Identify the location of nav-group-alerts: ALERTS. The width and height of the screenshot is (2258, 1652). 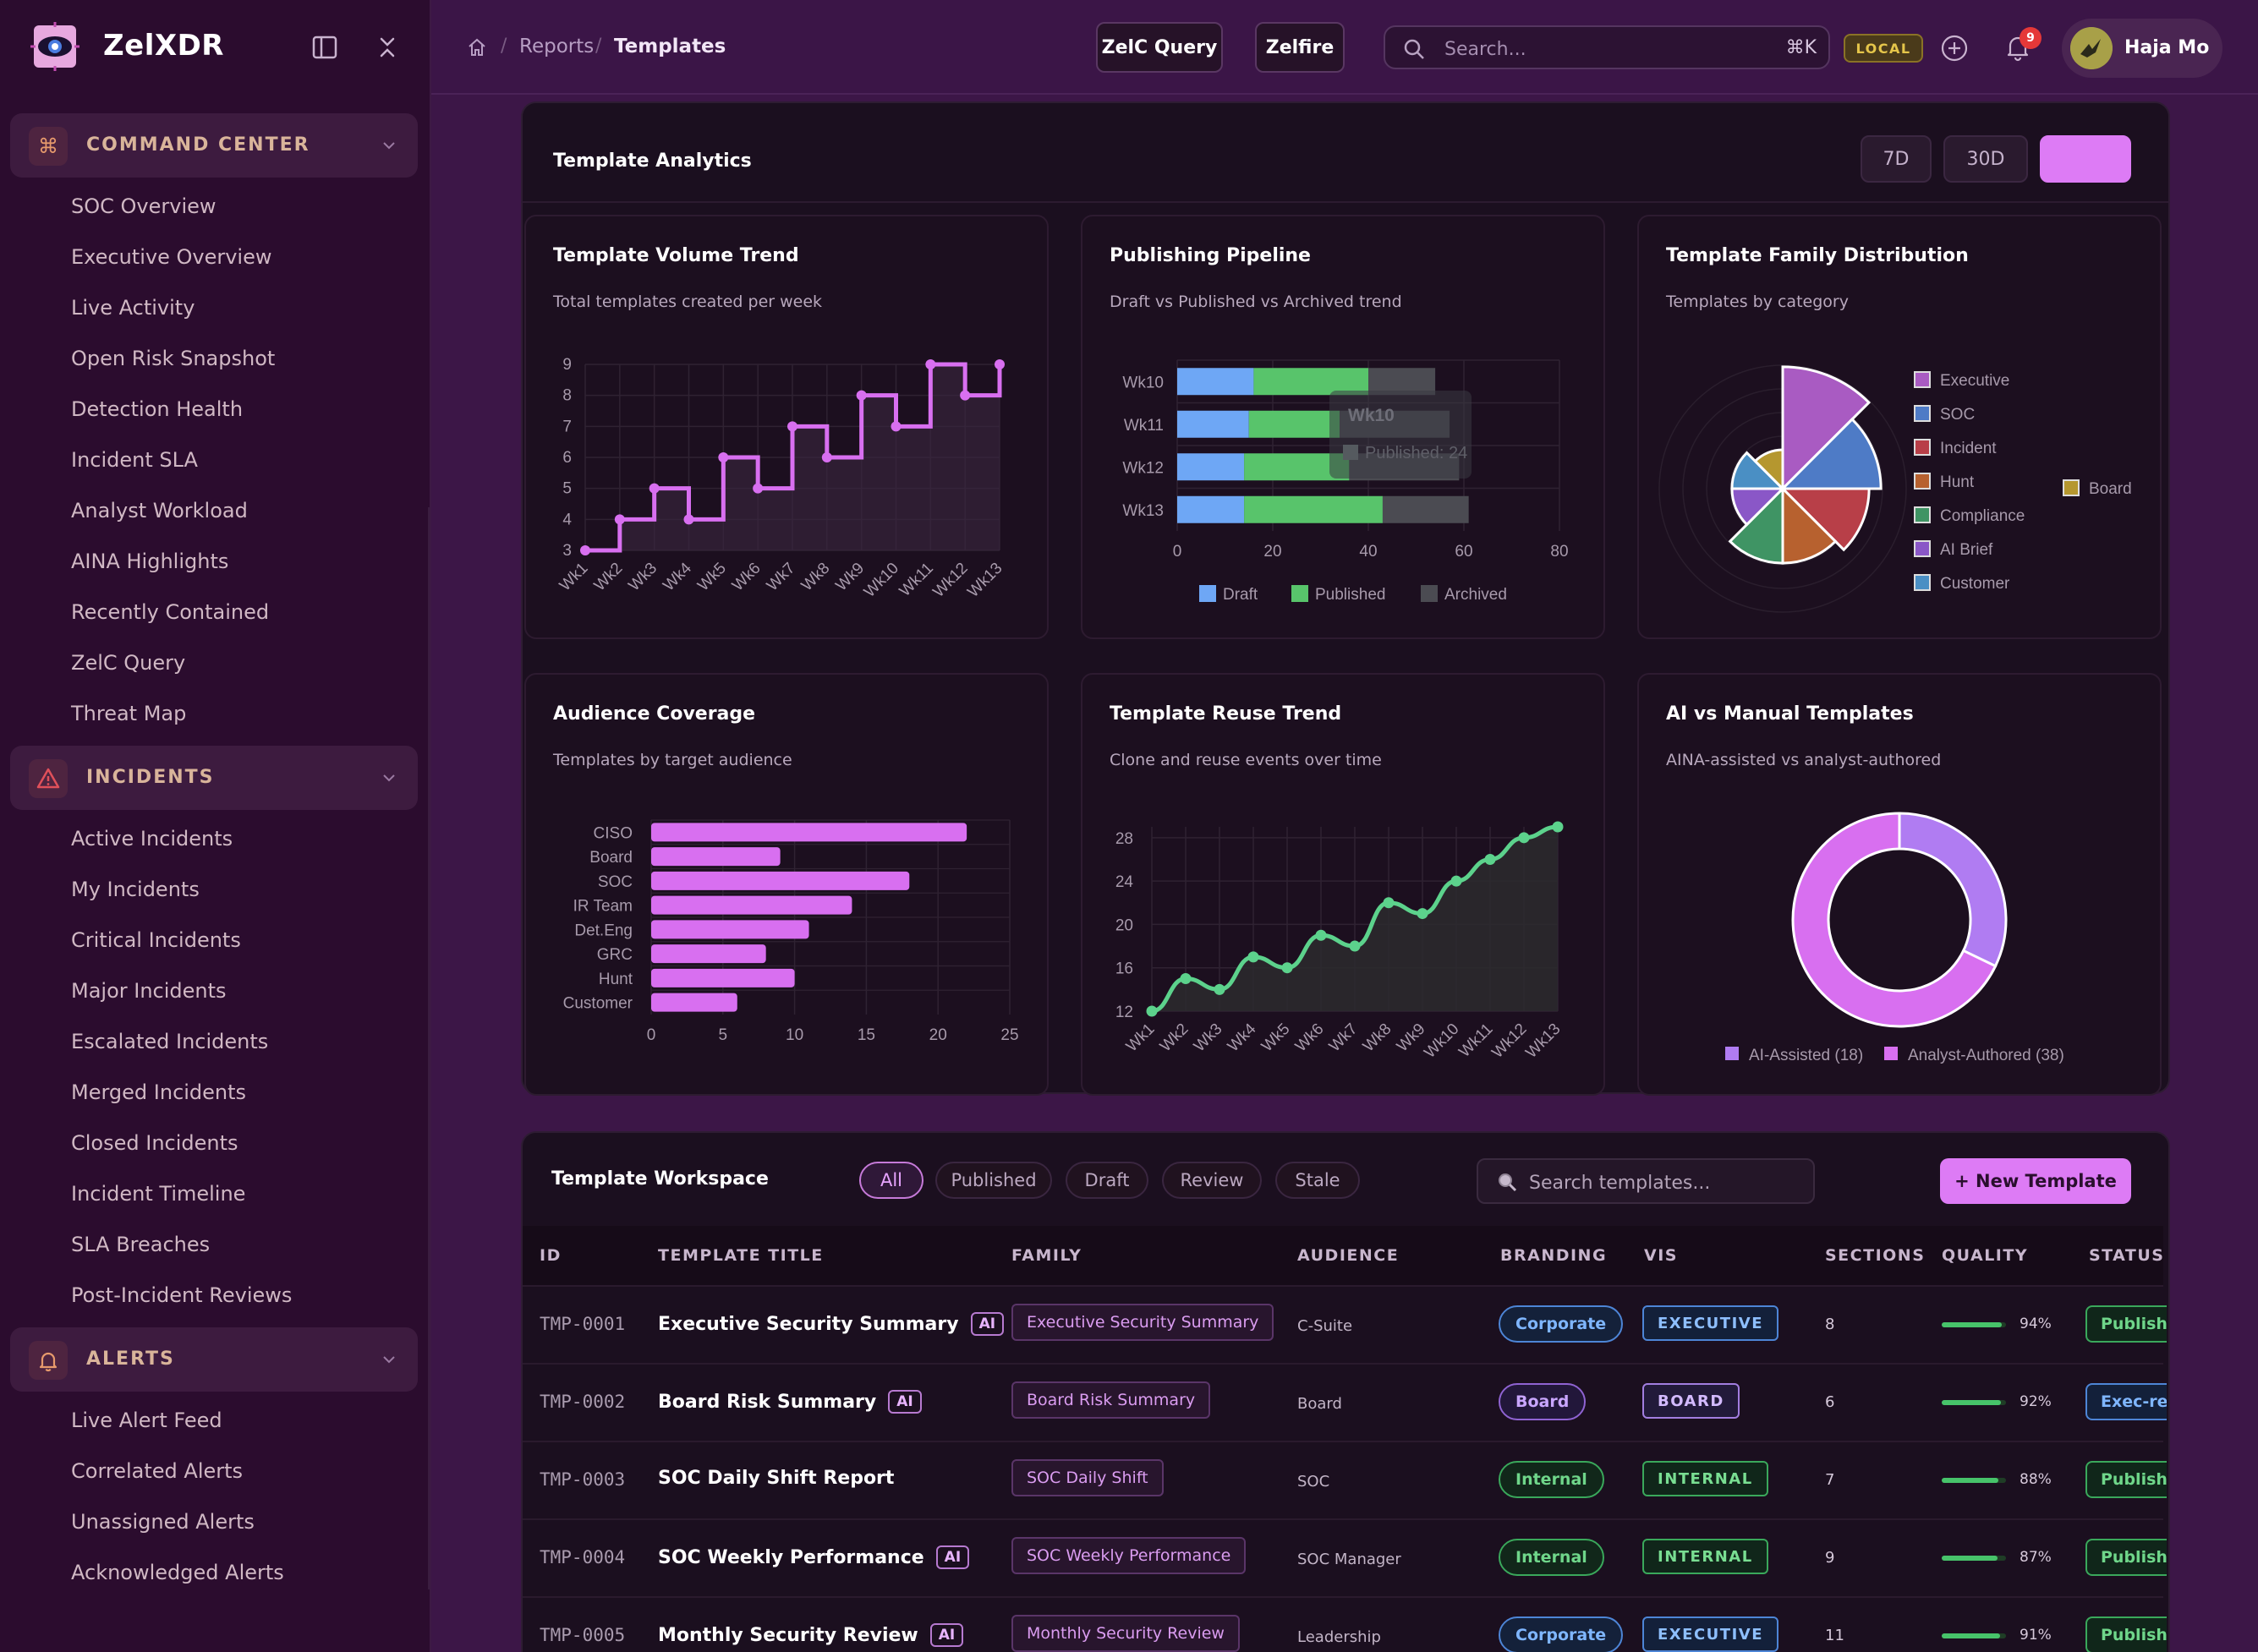
(214, 1359).